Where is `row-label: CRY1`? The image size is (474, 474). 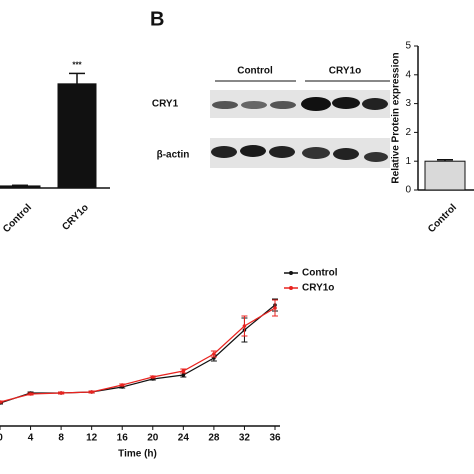
row-label: CRY1 is located at coordinates (165, 104).